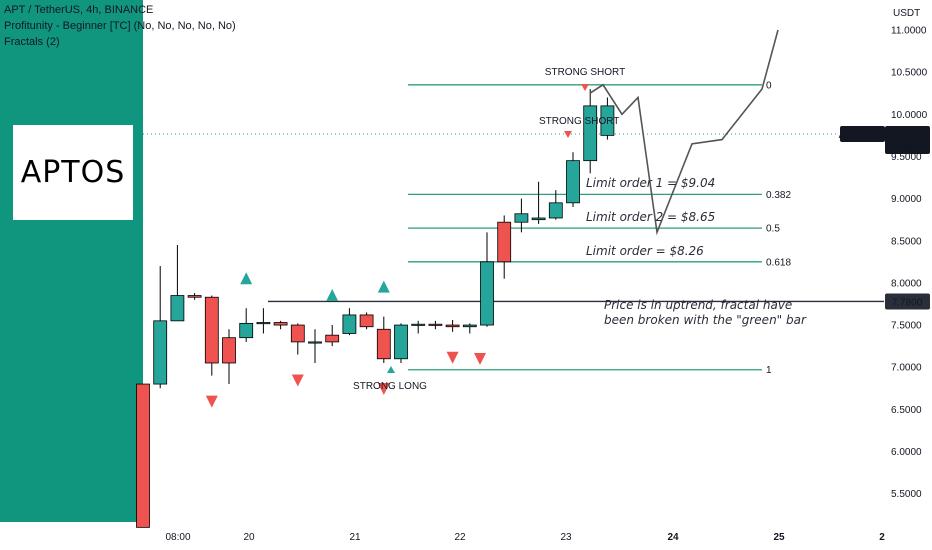 The height and width of the screenshot is (550, 932). What do you see at coordinates (673, 537) in the screenshot?
I see `time-tick-label: 24` at bounding box center [673, 537].